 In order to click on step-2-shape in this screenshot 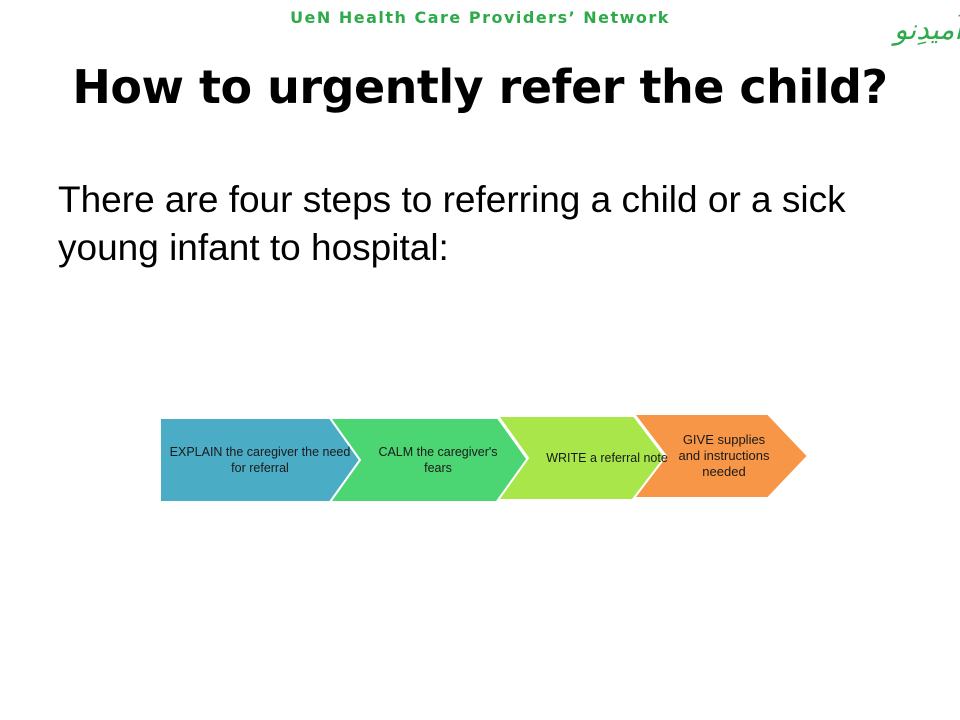, I will do `click(429, 460)`.